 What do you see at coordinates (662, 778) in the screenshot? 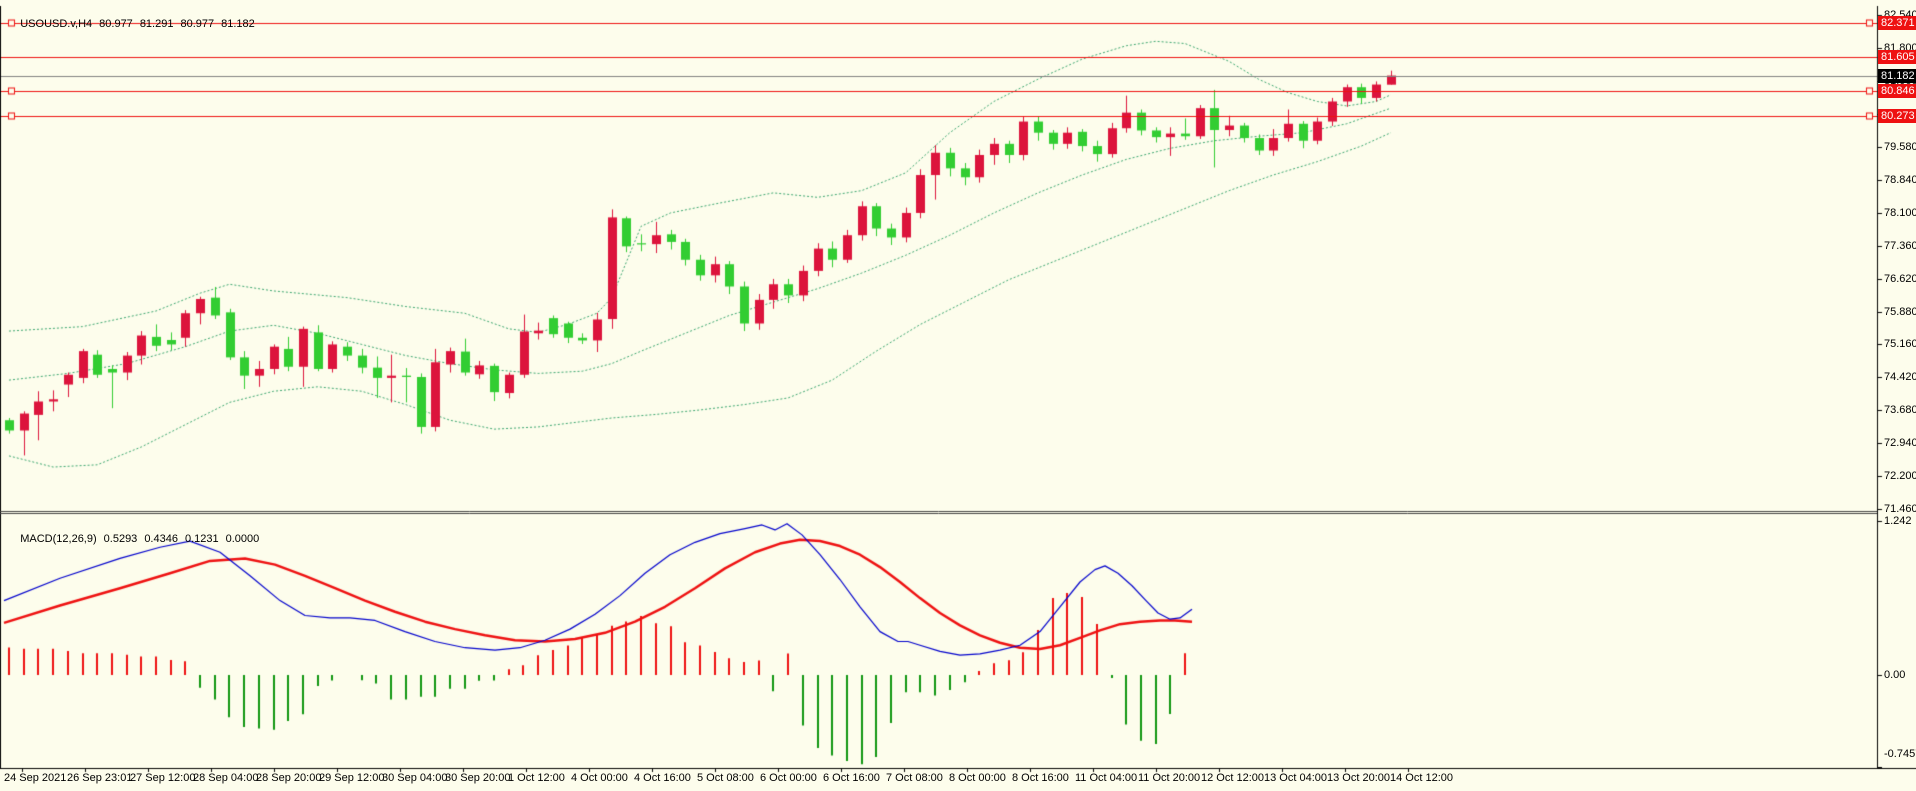
I see `time-axis-label: 4 Oct 16:00` at bounding box center [662, 778].